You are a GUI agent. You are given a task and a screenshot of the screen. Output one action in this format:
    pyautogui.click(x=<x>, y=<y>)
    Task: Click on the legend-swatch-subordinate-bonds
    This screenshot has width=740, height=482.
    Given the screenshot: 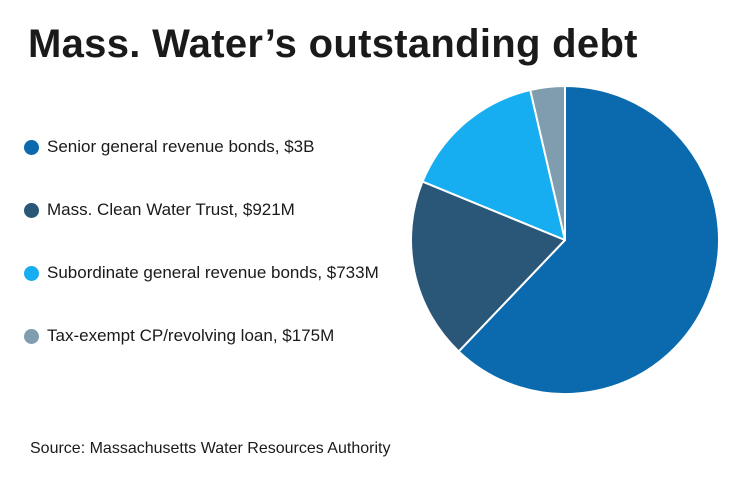 What is the action you would take?
    pyautogui.click(x=31, y=273)
    